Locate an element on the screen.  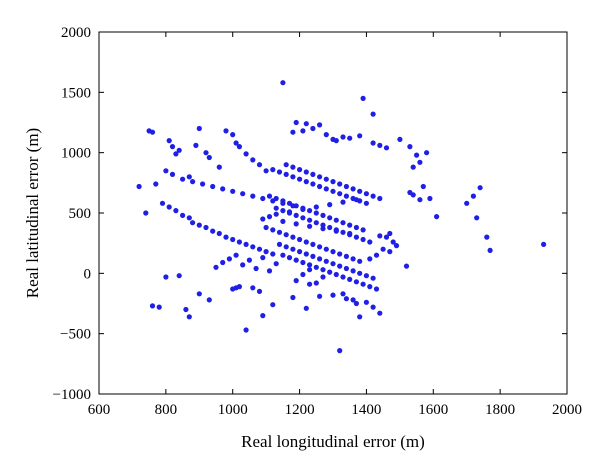
y-tick-label: −500 is located at coordinates (75, 335).